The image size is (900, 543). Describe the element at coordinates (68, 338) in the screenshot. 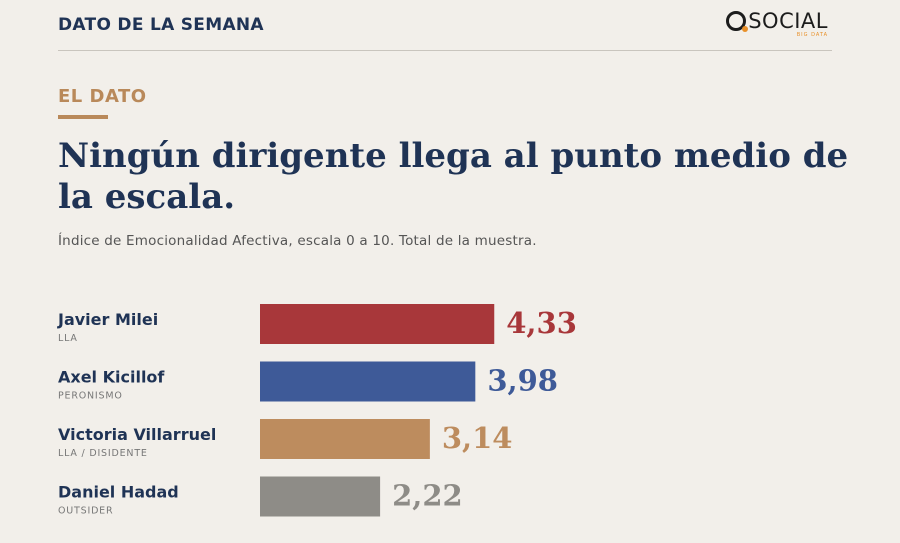

I see `party-label: LLA` at that location.